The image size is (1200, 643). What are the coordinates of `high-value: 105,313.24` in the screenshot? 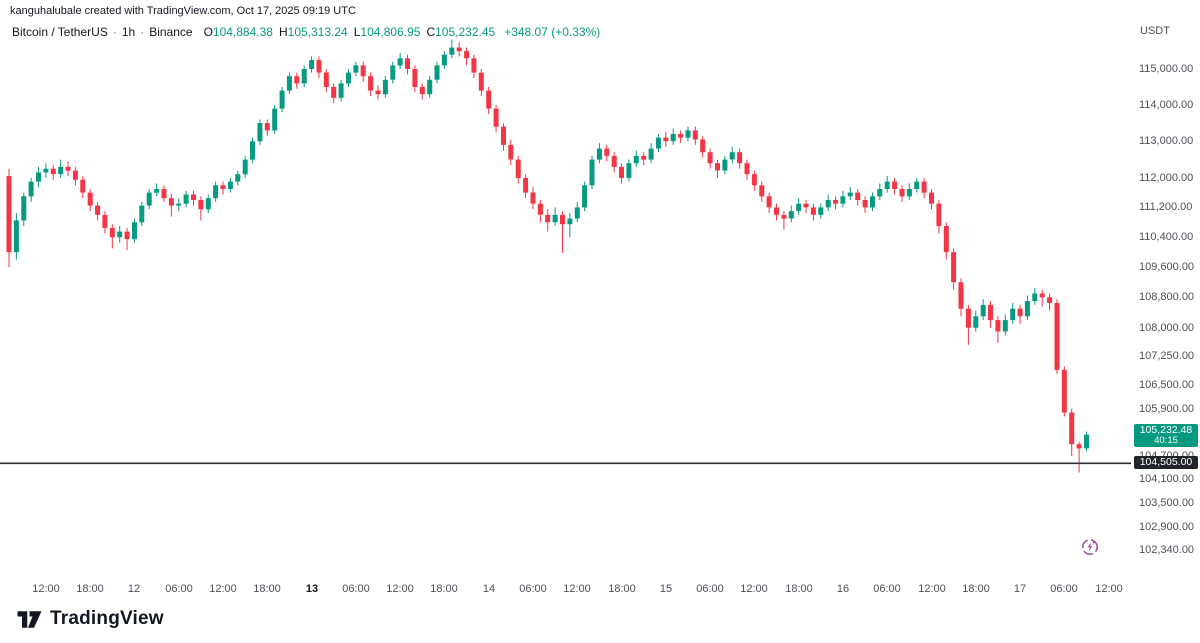 It's located at (317, 32).